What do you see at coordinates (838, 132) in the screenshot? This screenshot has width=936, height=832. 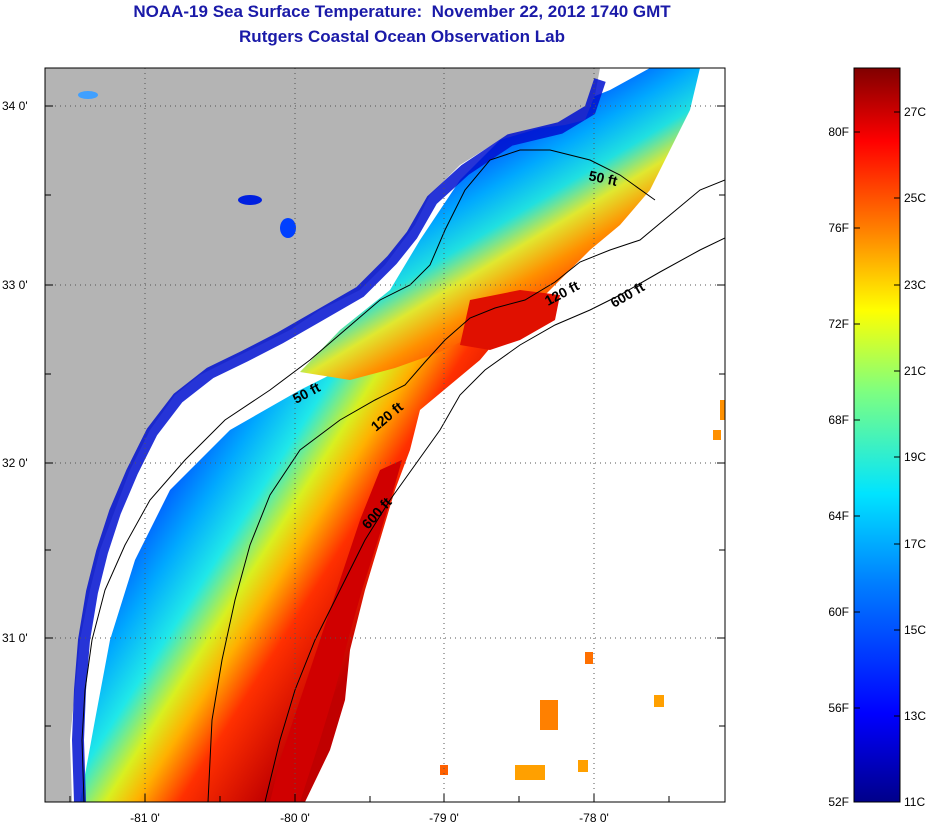 I see `colorbar-f-label: 80F` at bounding box center [838, 132].